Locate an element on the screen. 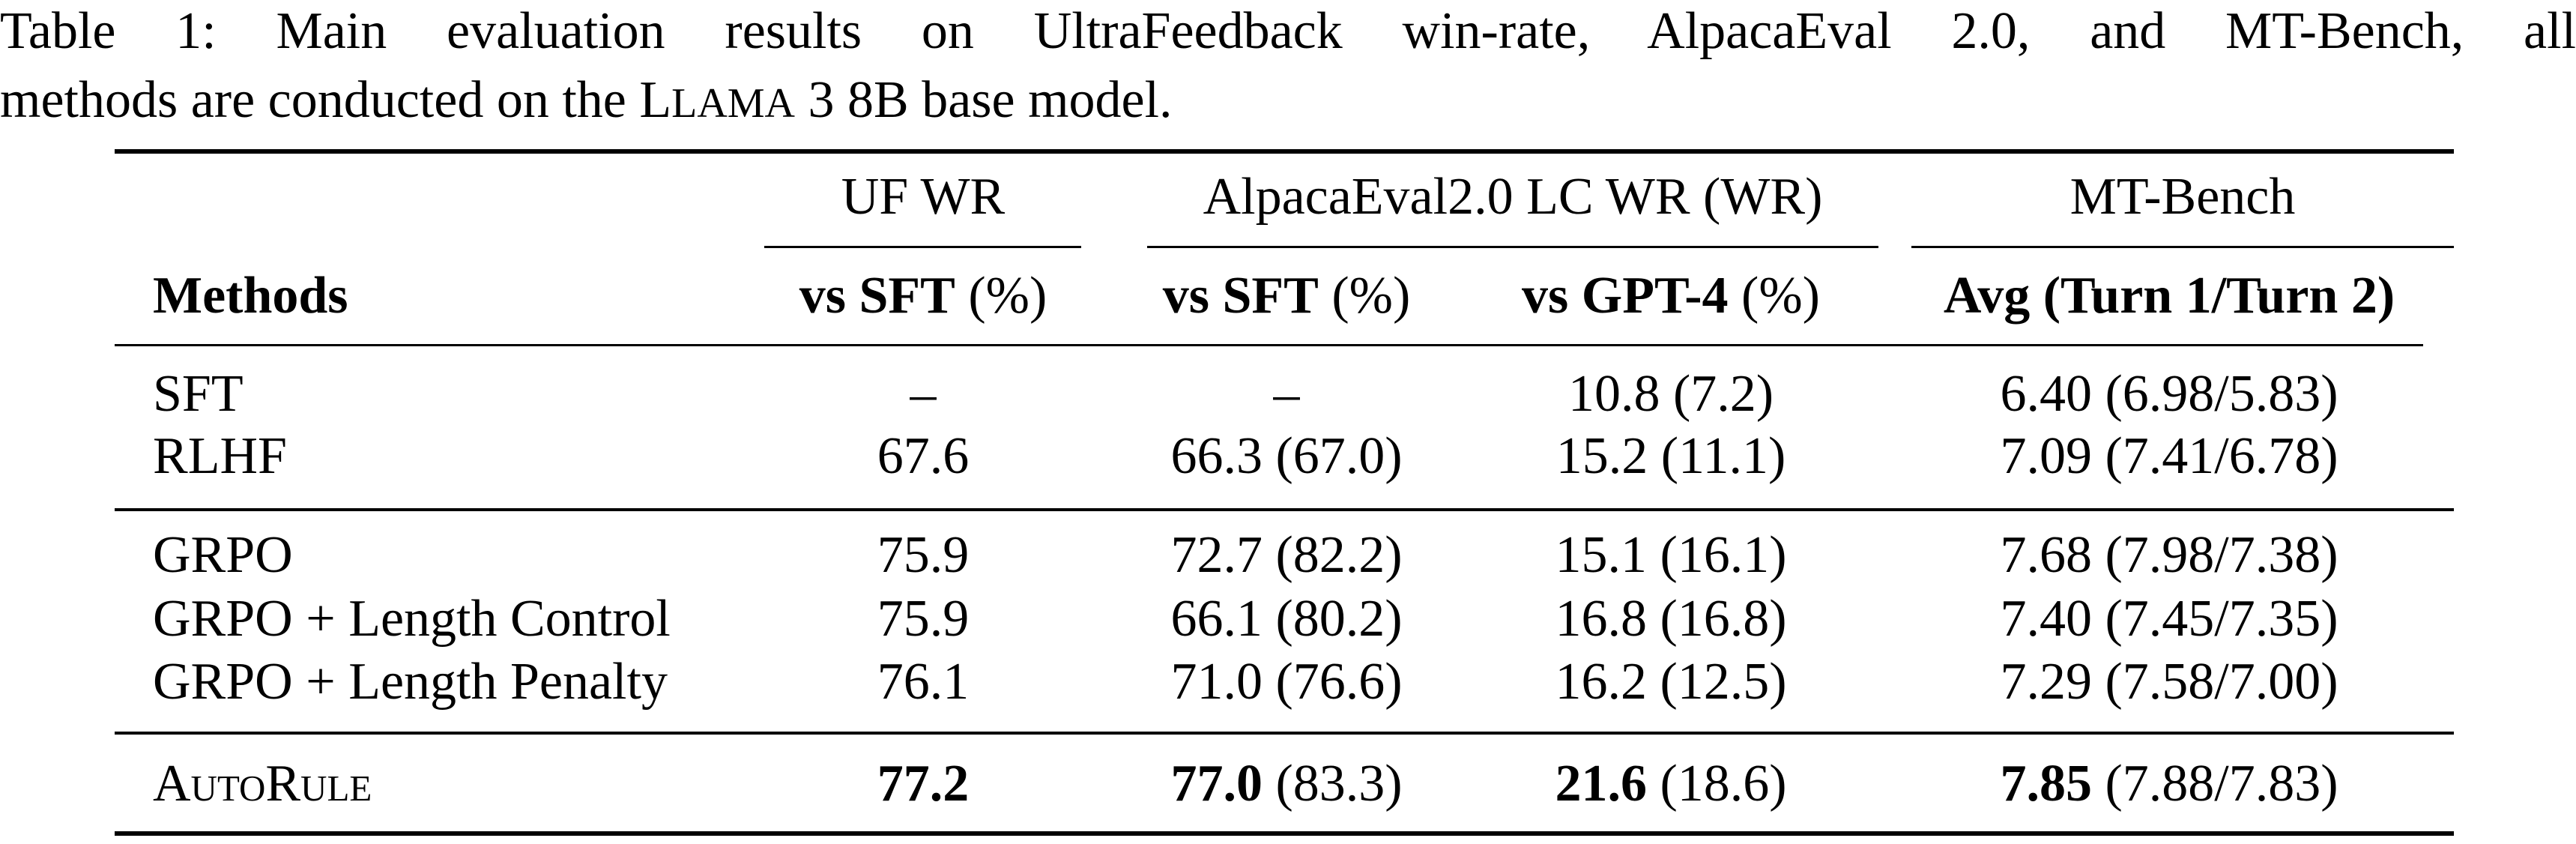  cell-value: 16.8 (16.8) is located at coordinates (1671, 619).